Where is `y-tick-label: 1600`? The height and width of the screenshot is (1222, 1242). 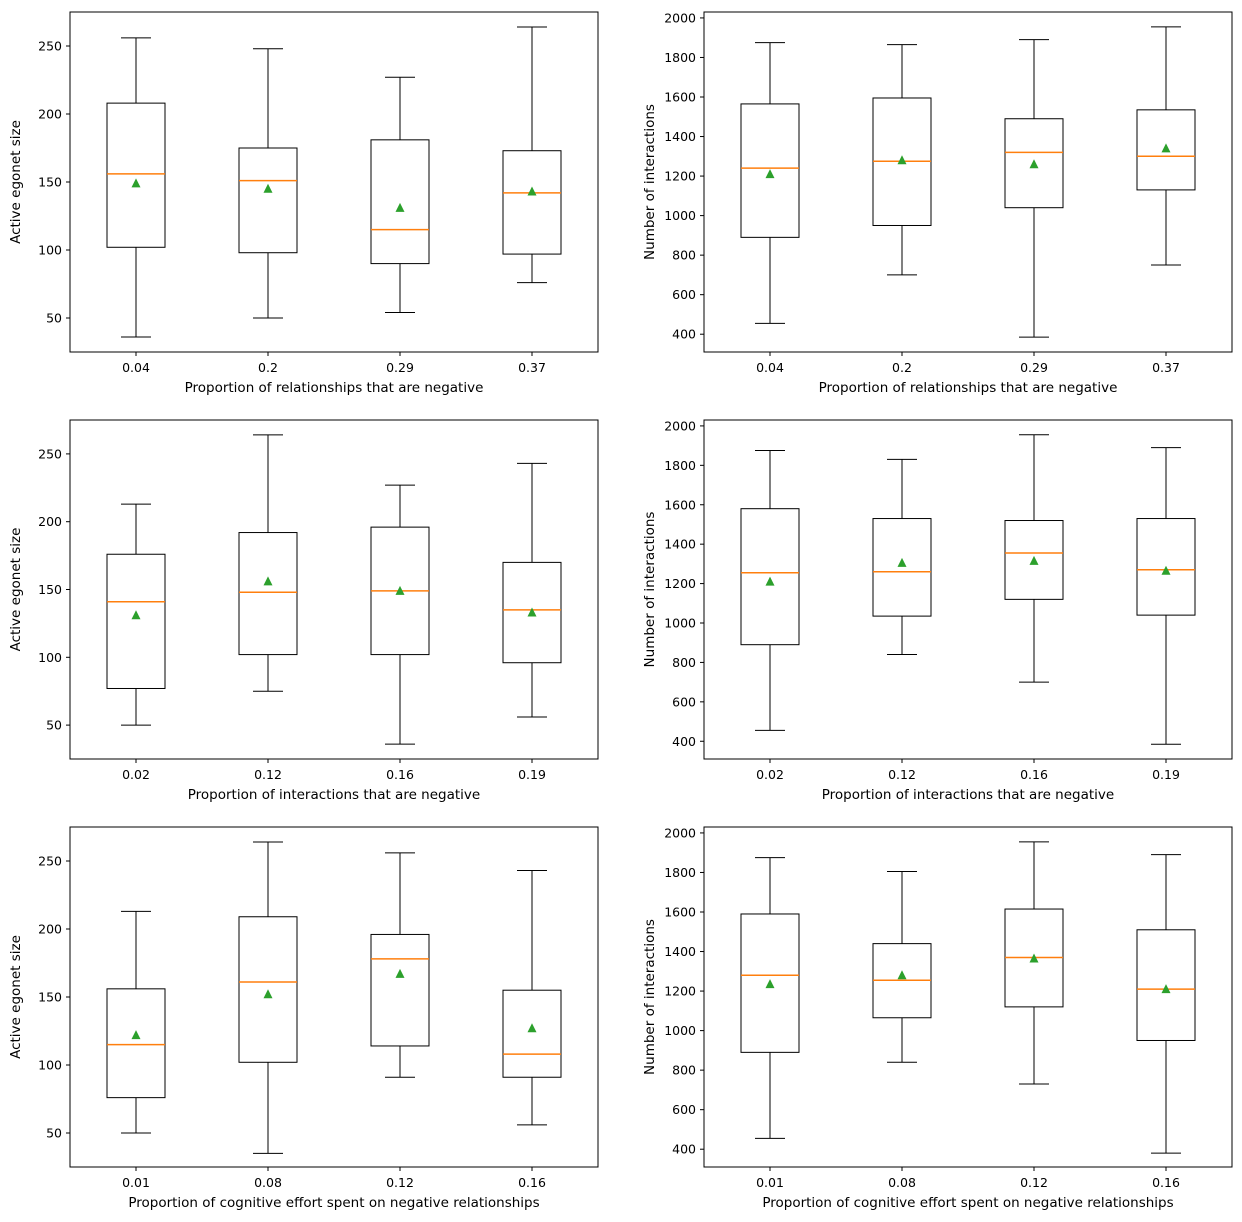 y-tick-label: 1600 is located at coordinates (680, 504).